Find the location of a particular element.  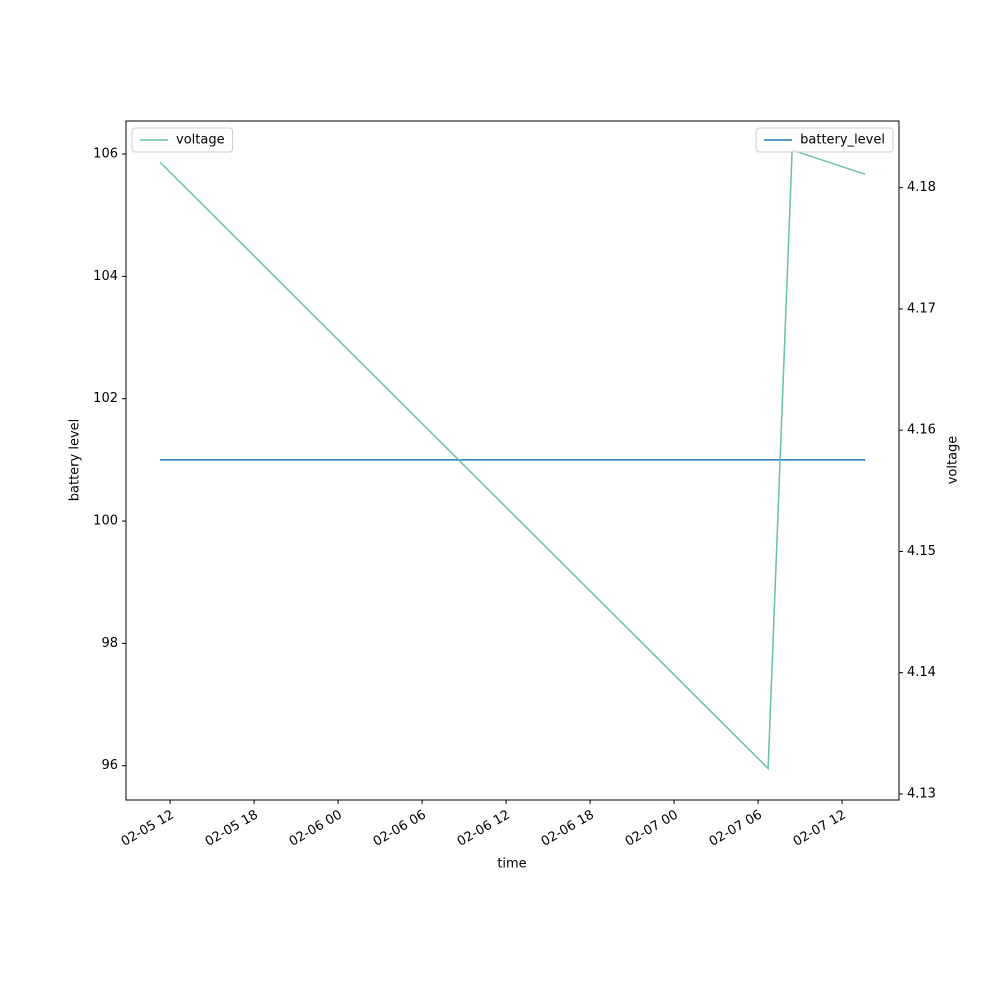

y-tick-label: 98 is located at coordinates (109, 643).